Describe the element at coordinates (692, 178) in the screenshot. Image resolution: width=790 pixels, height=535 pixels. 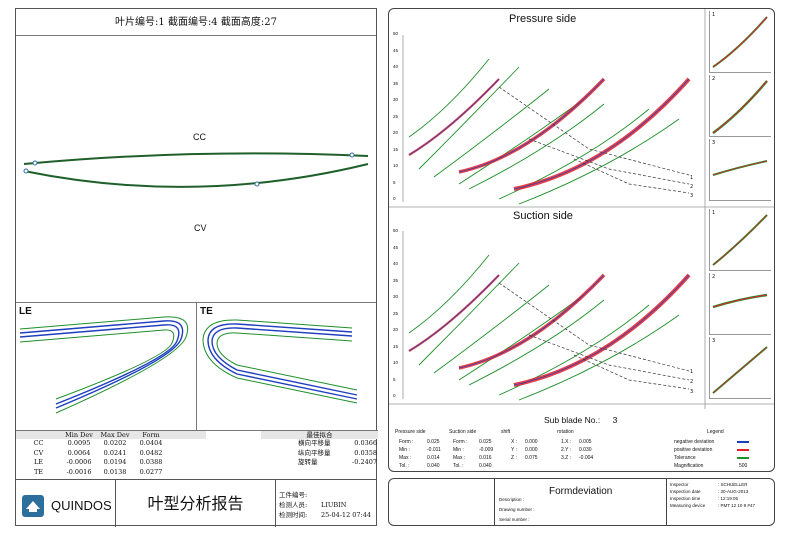
I see `pressure-line-label-1: 1` at that location.